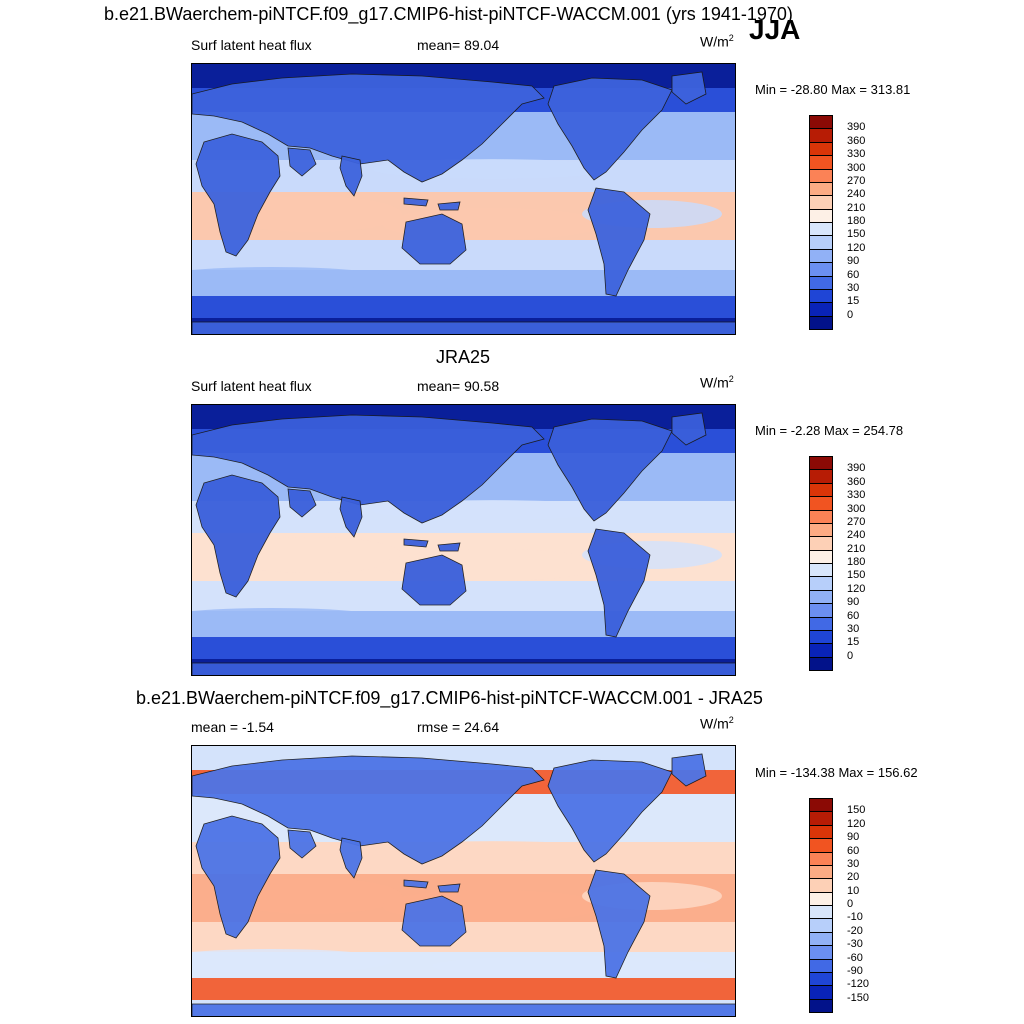 This screenshot has width=1024, height=1024. What do you see at coordinates (829, 430) in the screenshot?
I see `panel-obs-minmax: Min = -2.28 Max = 254.78` at bounding box center [829, 430].